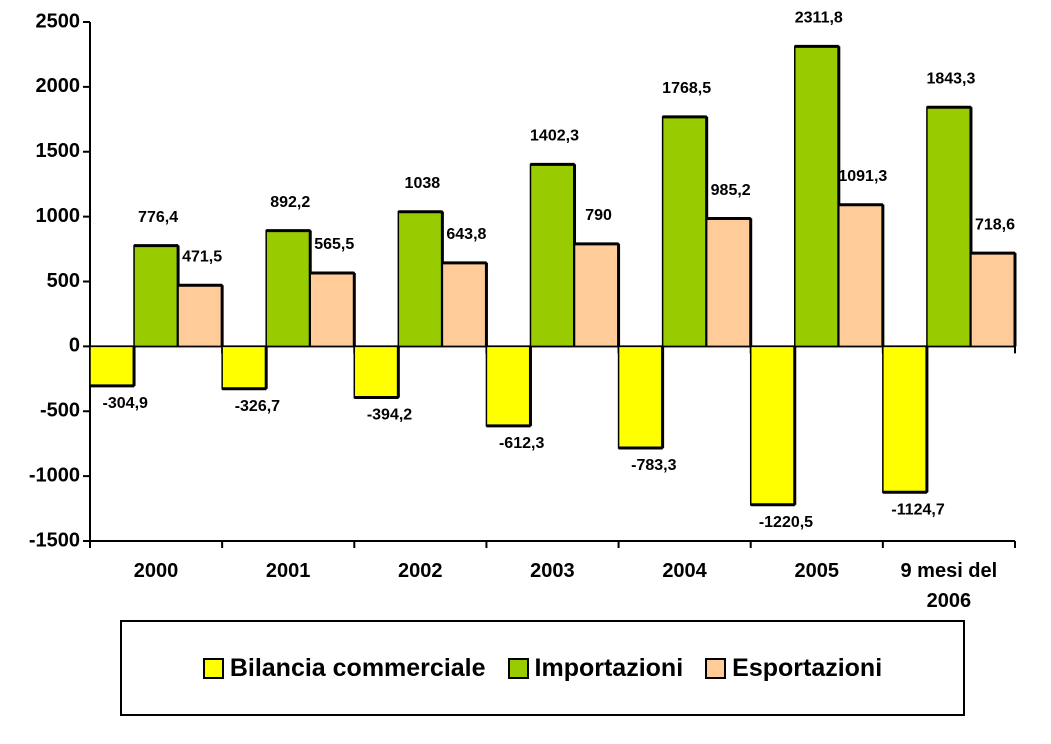 Image resolution: width=1051 pixels, height=744 pixels. What do you see at coordinates (995, 224) in the screenshot?
I see `data-label: 718,6` at bounding box center [995, 224].